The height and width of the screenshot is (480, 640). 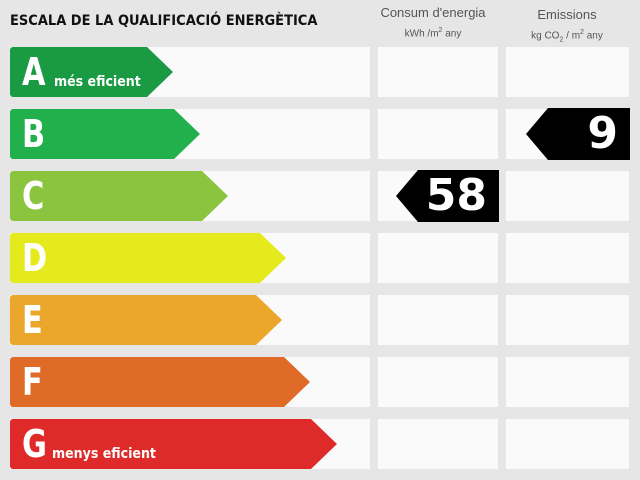 What do you see at coordinates (433, 33) in the screenshot?
I see `consum-unit: kWh /m2 any` at bounding box center [433, 33].